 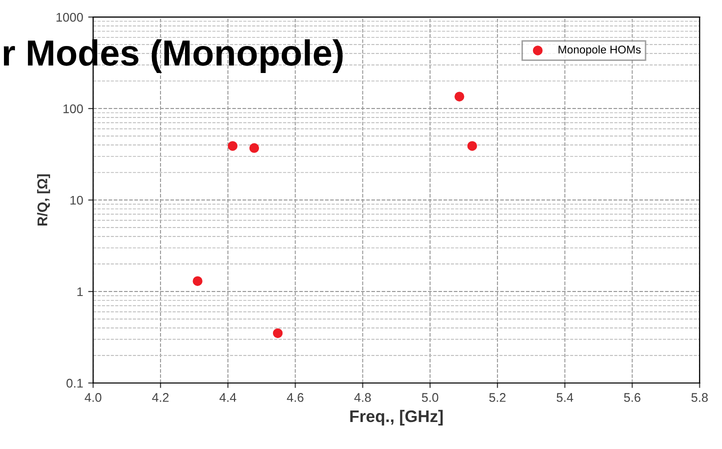 What do you see at coordinates (565, 397) in the screenshot?
I see `x-tick-label: 5.4` at bounding box center [565, 397].